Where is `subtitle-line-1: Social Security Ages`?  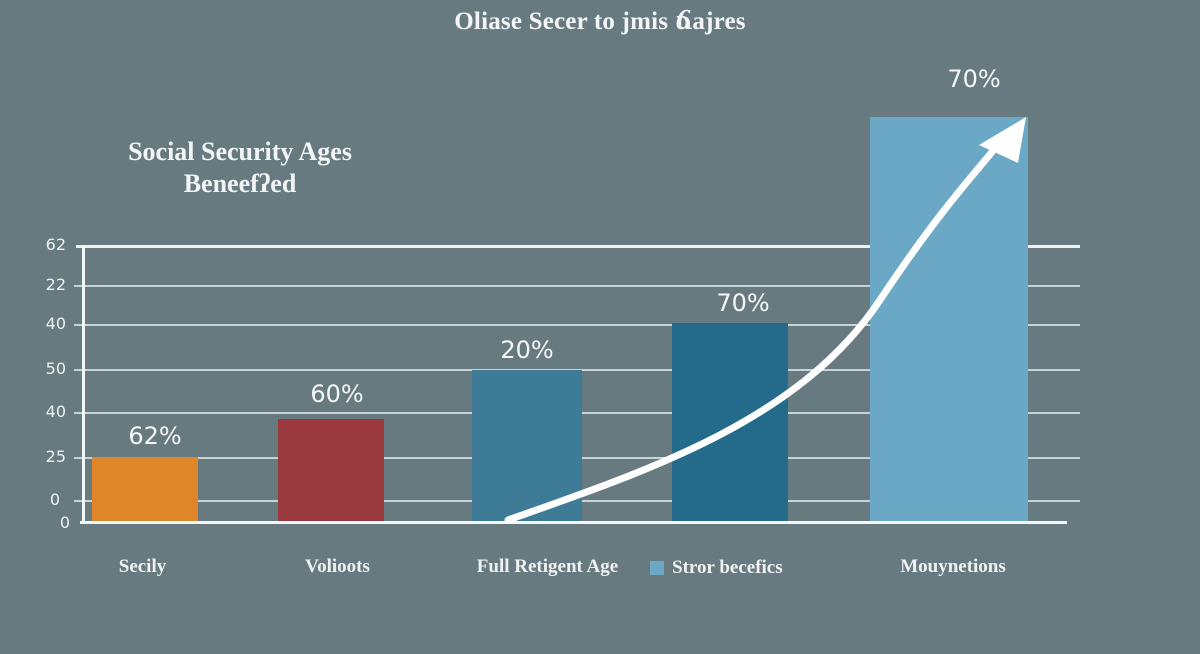
subtitle-line-1: Social Security Ages is located at coordinates (240, 151).